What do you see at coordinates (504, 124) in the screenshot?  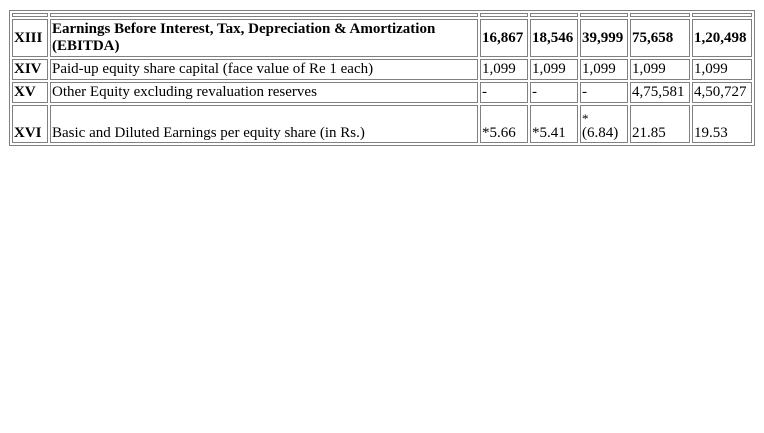 I see `value-cell: *5.66` at bounding box center [504, 124].